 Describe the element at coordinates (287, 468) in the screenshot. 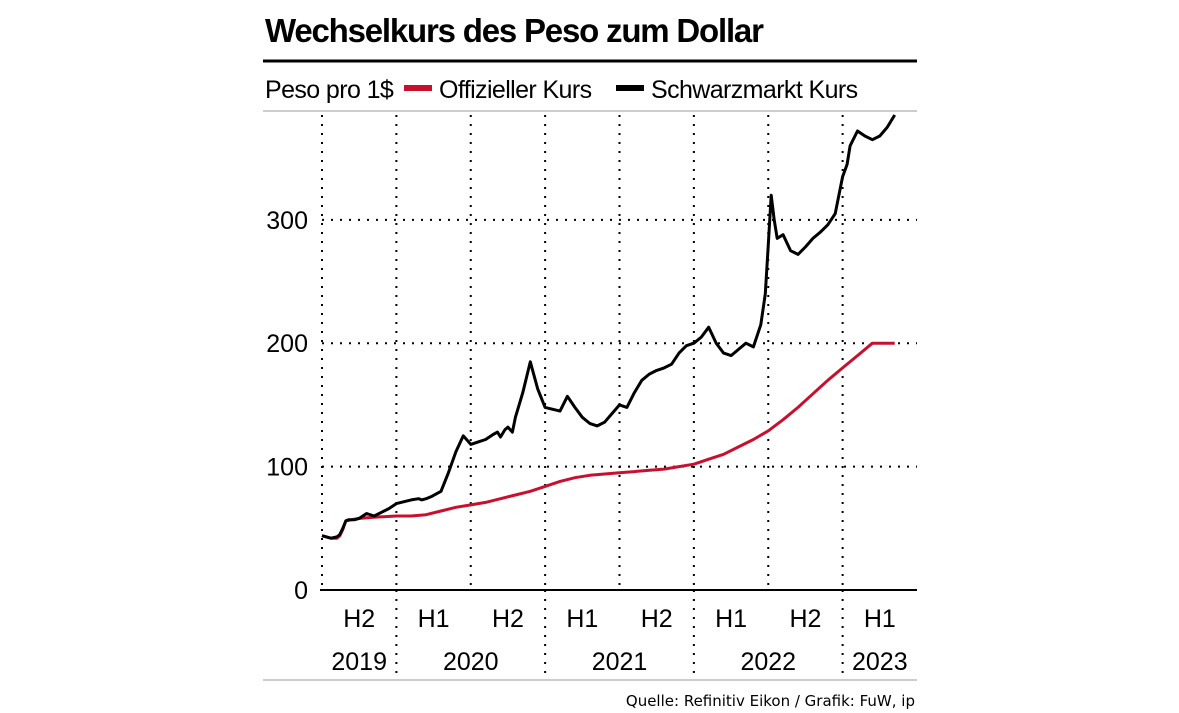

I see `y-tick-label: 100` at that location.